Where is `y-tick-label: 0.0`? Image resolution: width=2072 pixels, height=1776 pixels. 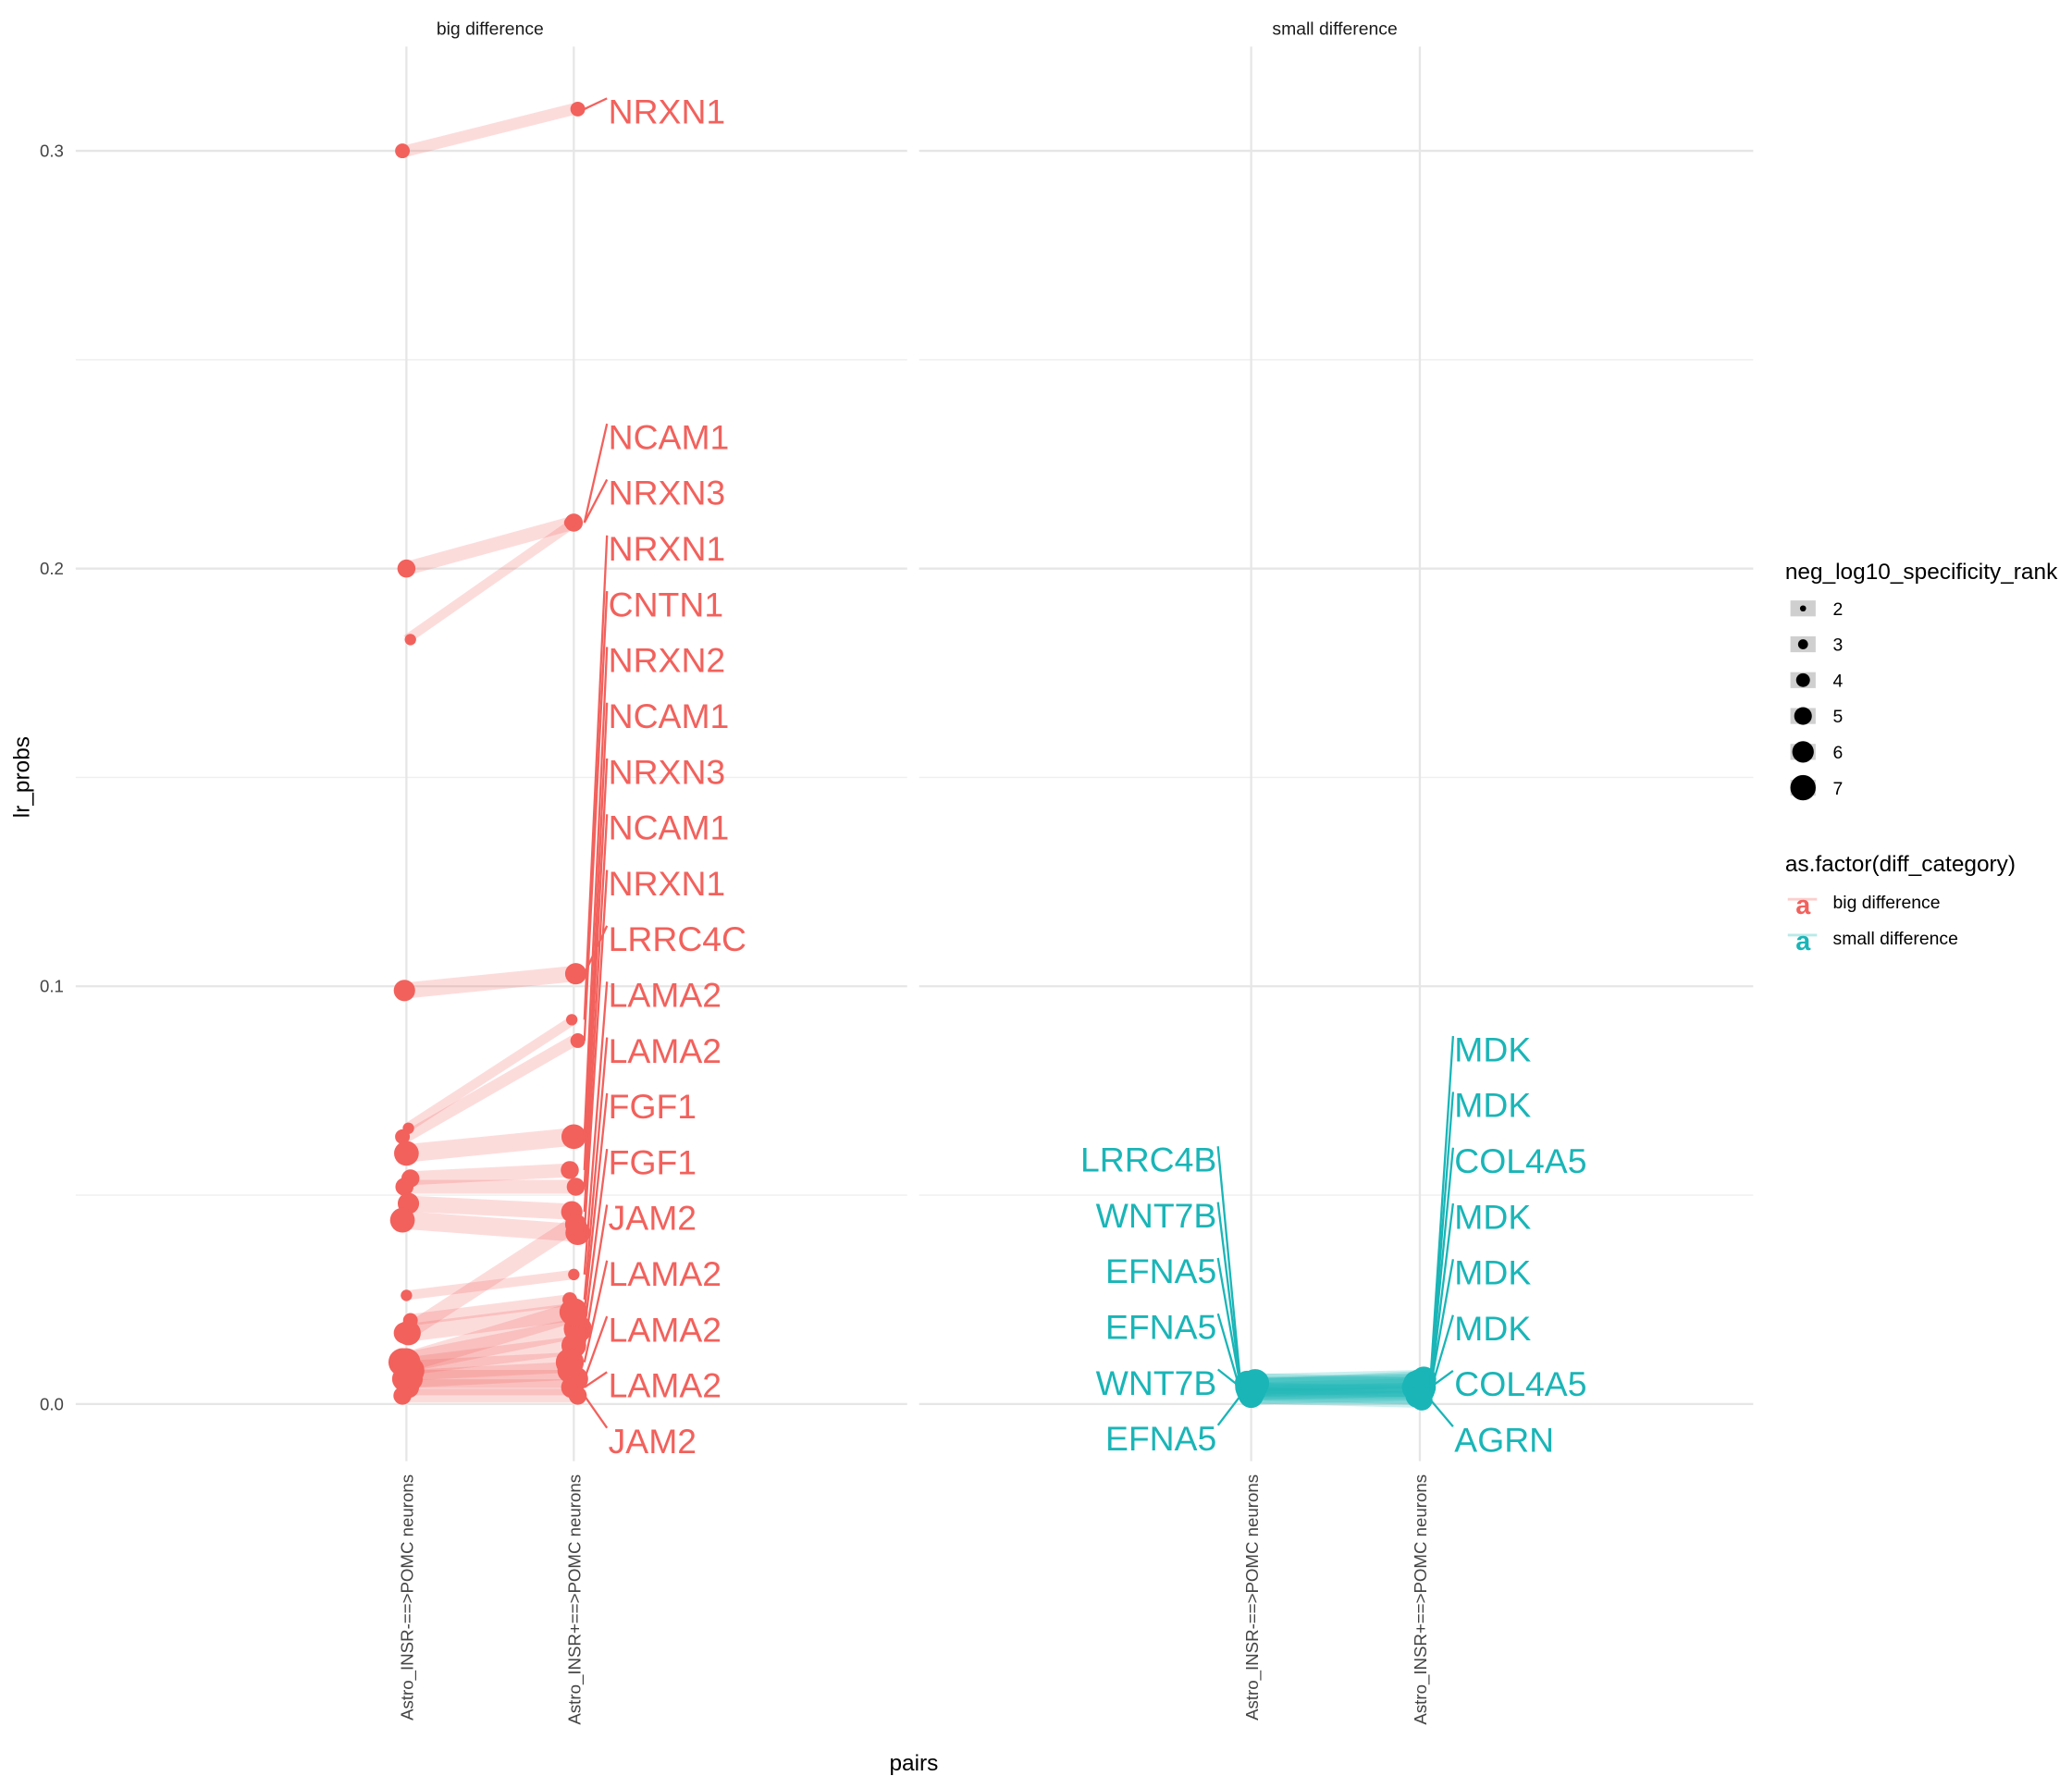 y-tick-label: 0.0 is located at coordinates (52, 1403).